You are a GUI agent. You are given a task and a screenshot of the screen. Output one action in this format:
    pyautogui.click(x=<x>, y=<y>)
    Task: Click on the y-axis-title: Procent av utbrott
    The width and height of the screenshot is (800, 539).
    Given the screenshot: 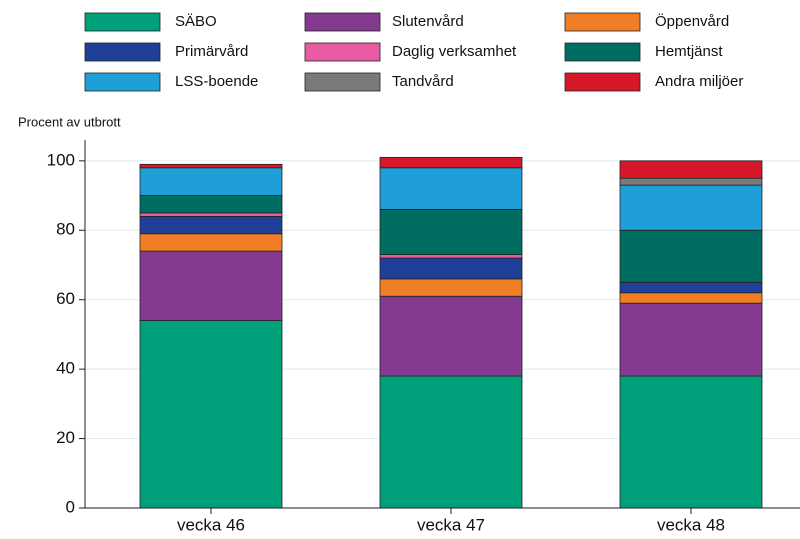 What is the action you would take?
    pyautogui.click(x=69, y=121)
    